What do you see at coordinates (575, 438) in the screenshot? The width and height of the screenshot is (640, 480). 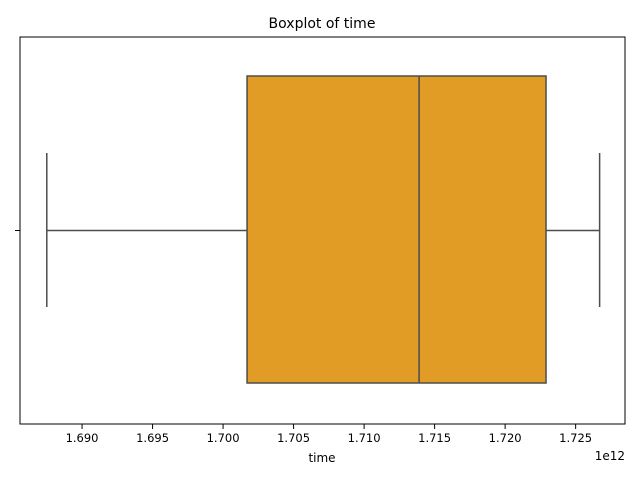 I see `x-tick-label: 1.725` at bounding box center [575, 438].